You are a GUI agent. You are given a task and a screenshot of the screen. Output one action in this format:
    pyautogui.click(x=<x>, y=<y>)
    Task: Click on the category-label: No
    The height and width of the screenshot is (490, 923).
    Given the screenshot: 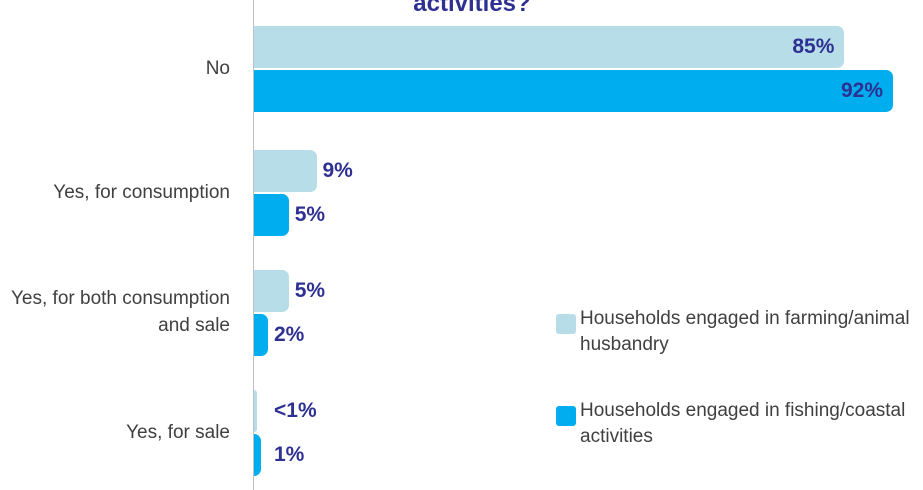 What is the action you would take?
    pyautogui.click(x=217, y=68)
    